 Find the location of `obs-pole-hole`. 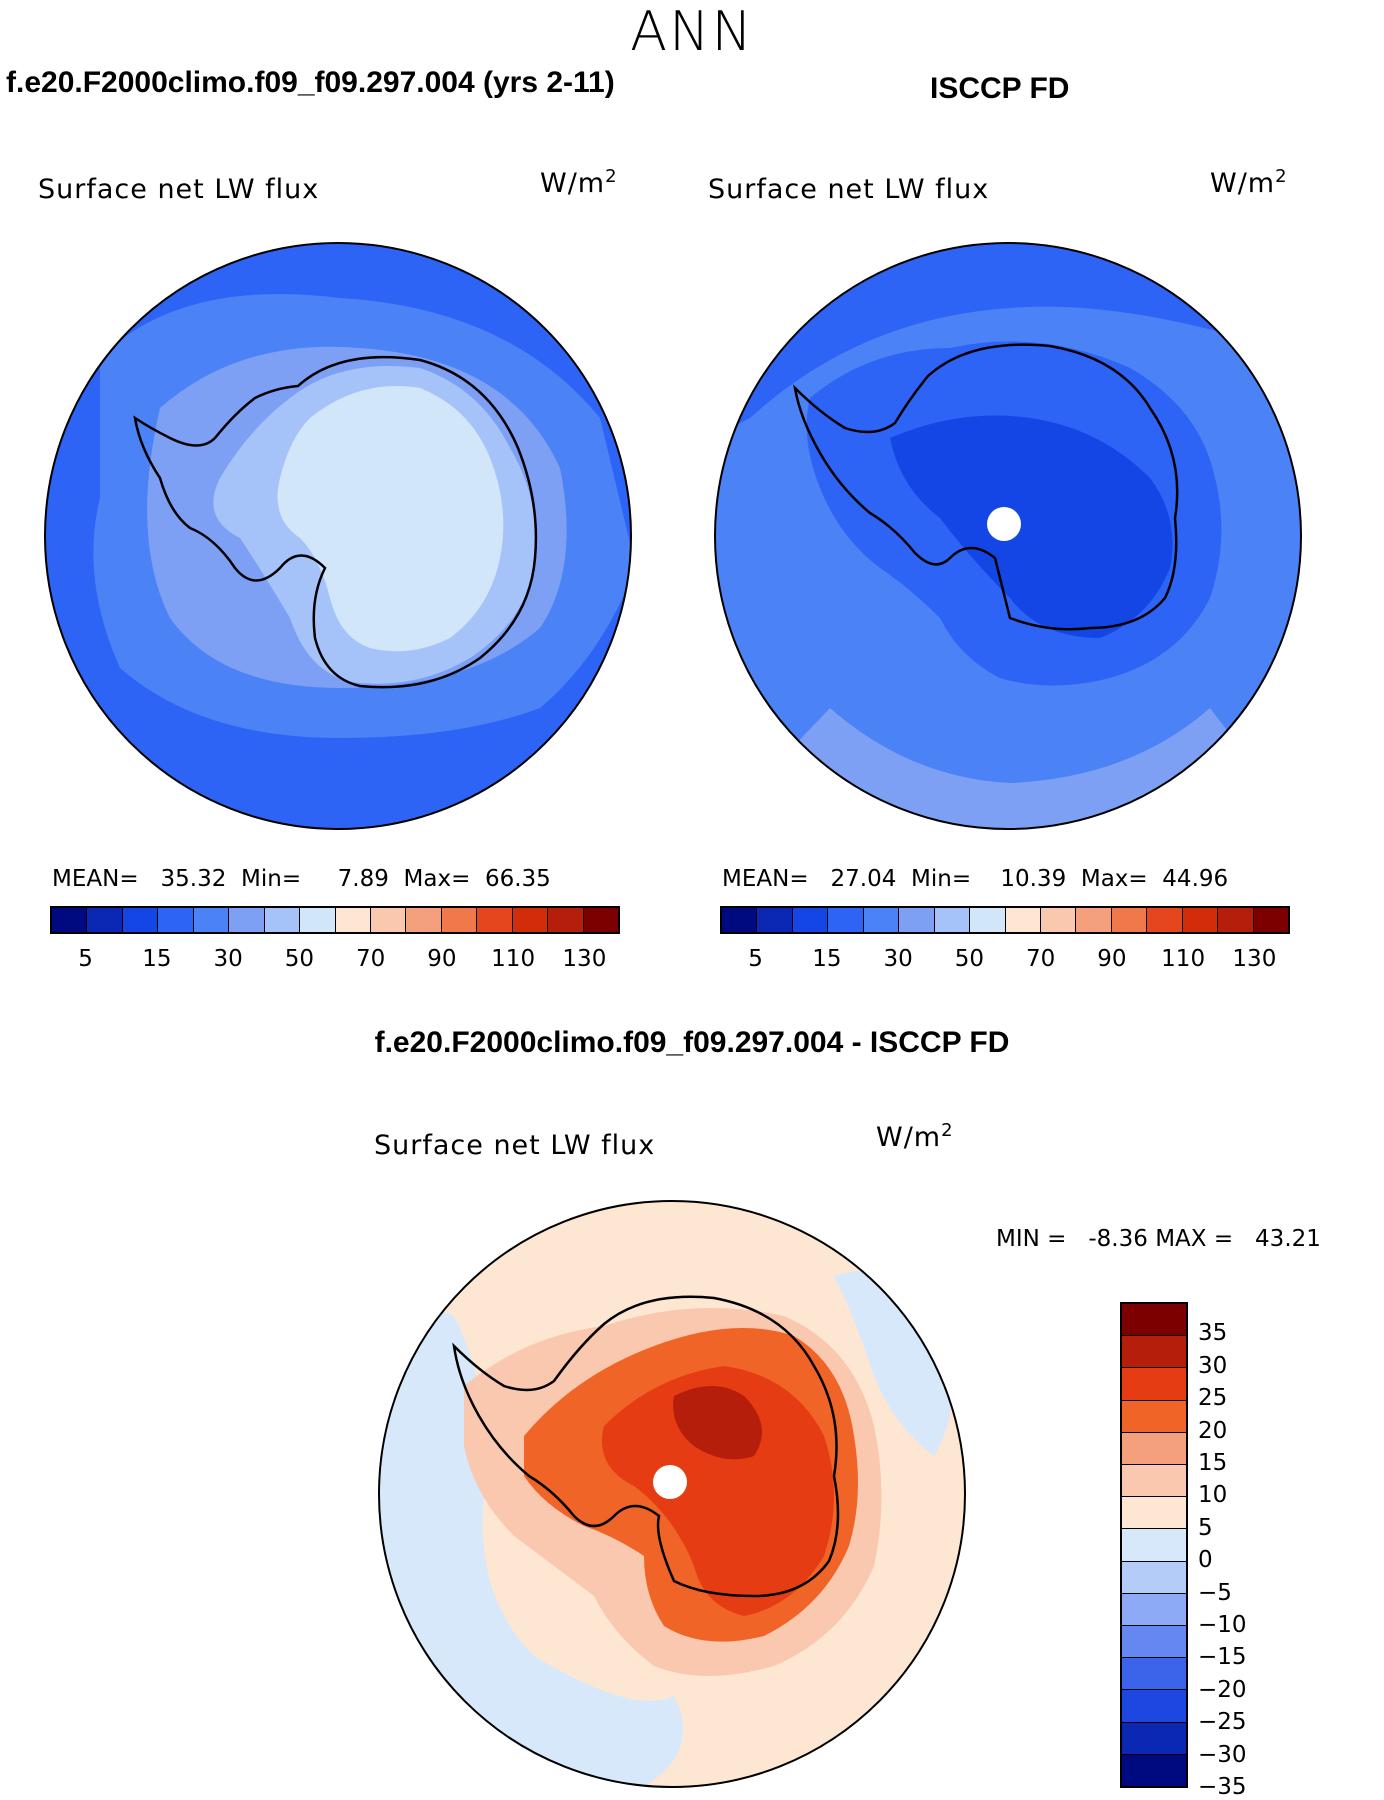

obs-pole-hole is located at coordinates (1004, 524).